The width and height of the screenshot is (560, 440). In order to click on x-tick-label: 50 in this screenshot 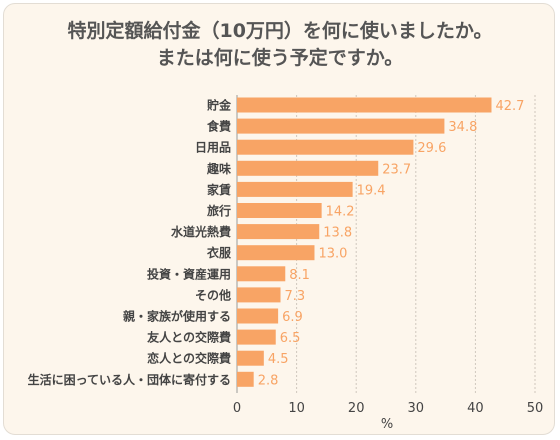, I will do `click(535, 408)`.